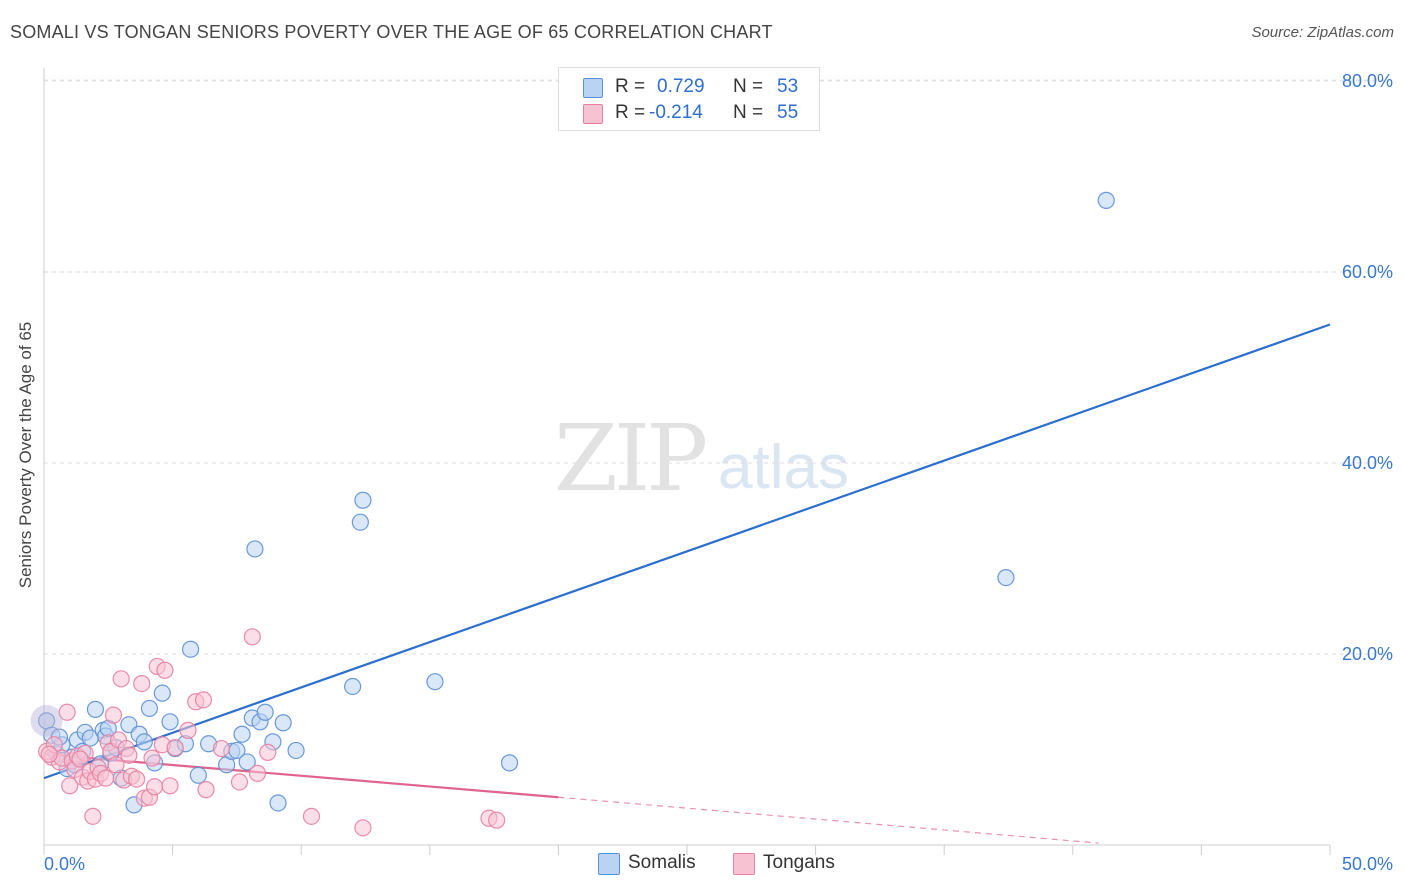  What do you see at coordinates (46, 720) in the screenshot?
I see `cluster-point` at bounding box center [46, 720].